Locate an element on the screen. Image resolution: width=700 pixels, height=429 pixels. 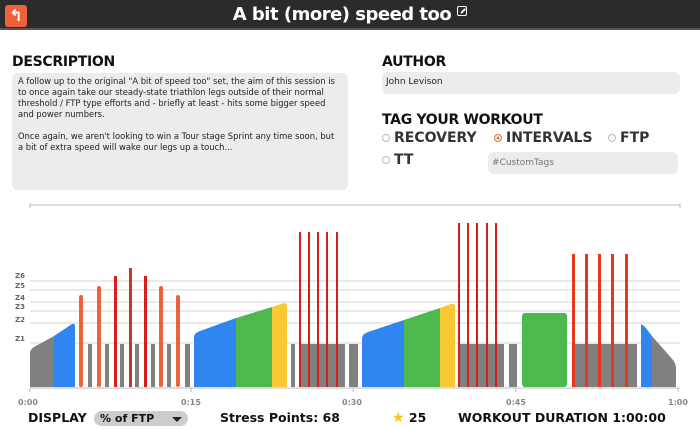
warmup-blue-segment is located at coordinates (64, 355).